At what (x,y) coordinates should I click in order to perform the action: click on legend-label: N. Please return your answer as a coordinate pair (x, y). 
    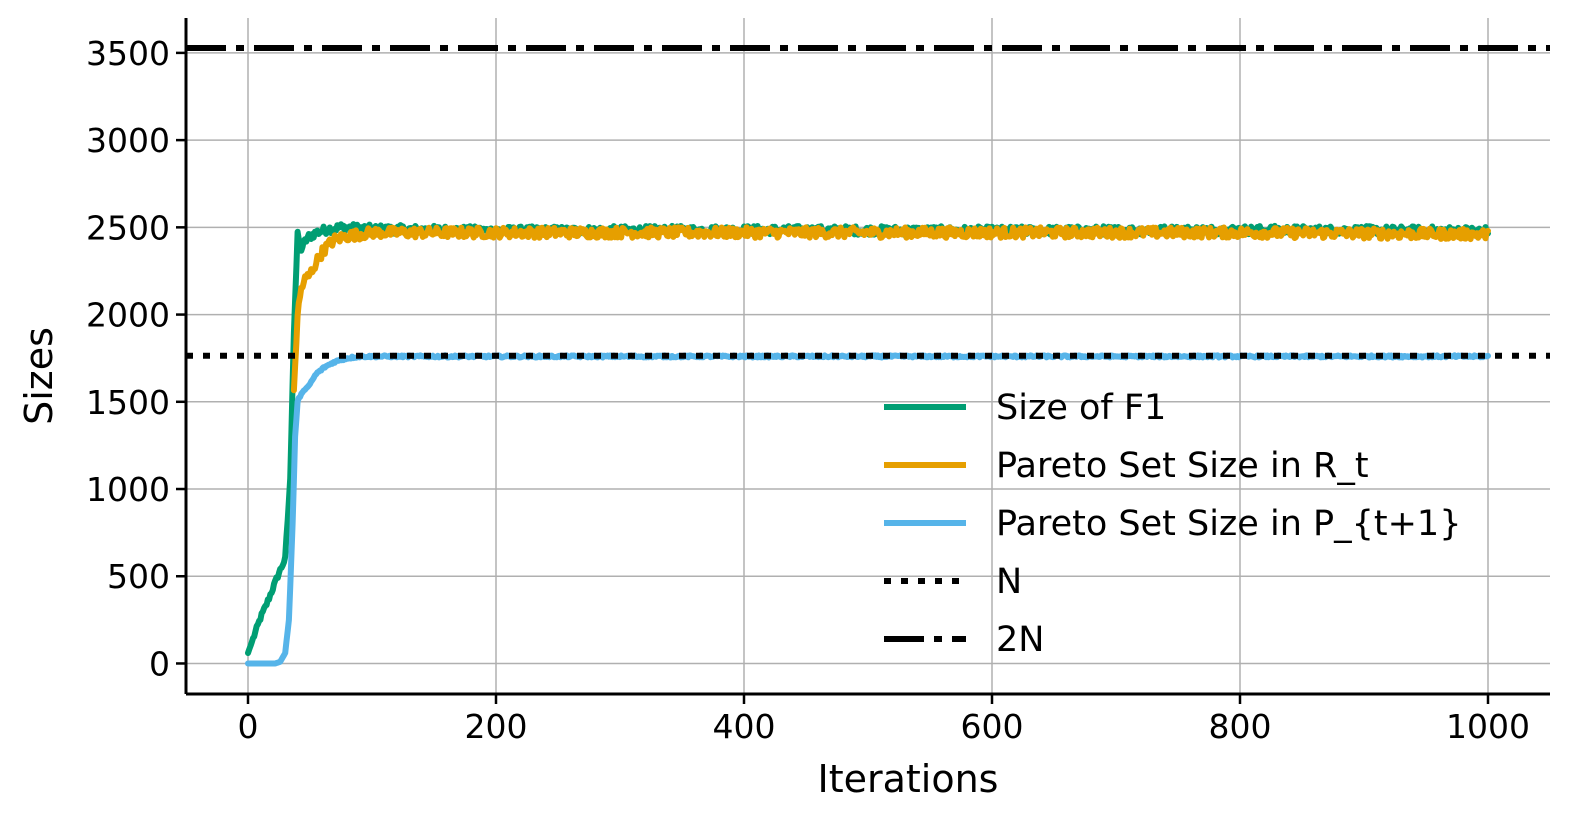
    Looking at the image, I should click on (1009, 582).